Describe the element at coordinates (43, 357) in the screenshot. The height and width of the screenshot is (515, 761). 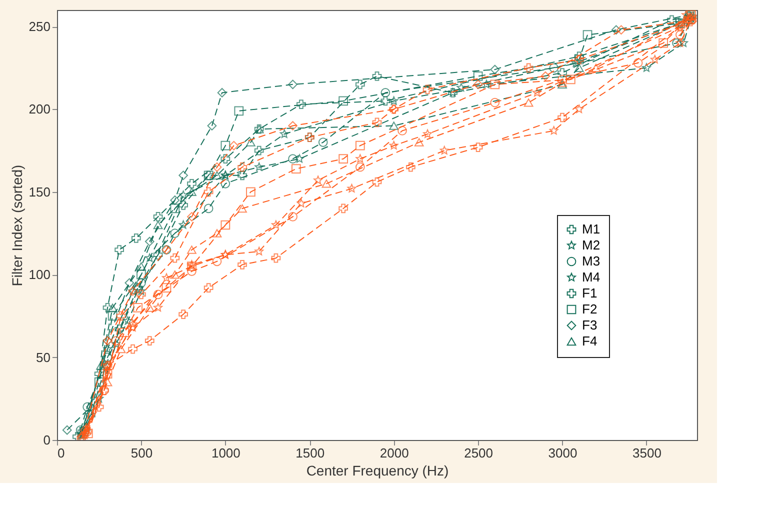
I see `y-tick-label: 50` at that location.